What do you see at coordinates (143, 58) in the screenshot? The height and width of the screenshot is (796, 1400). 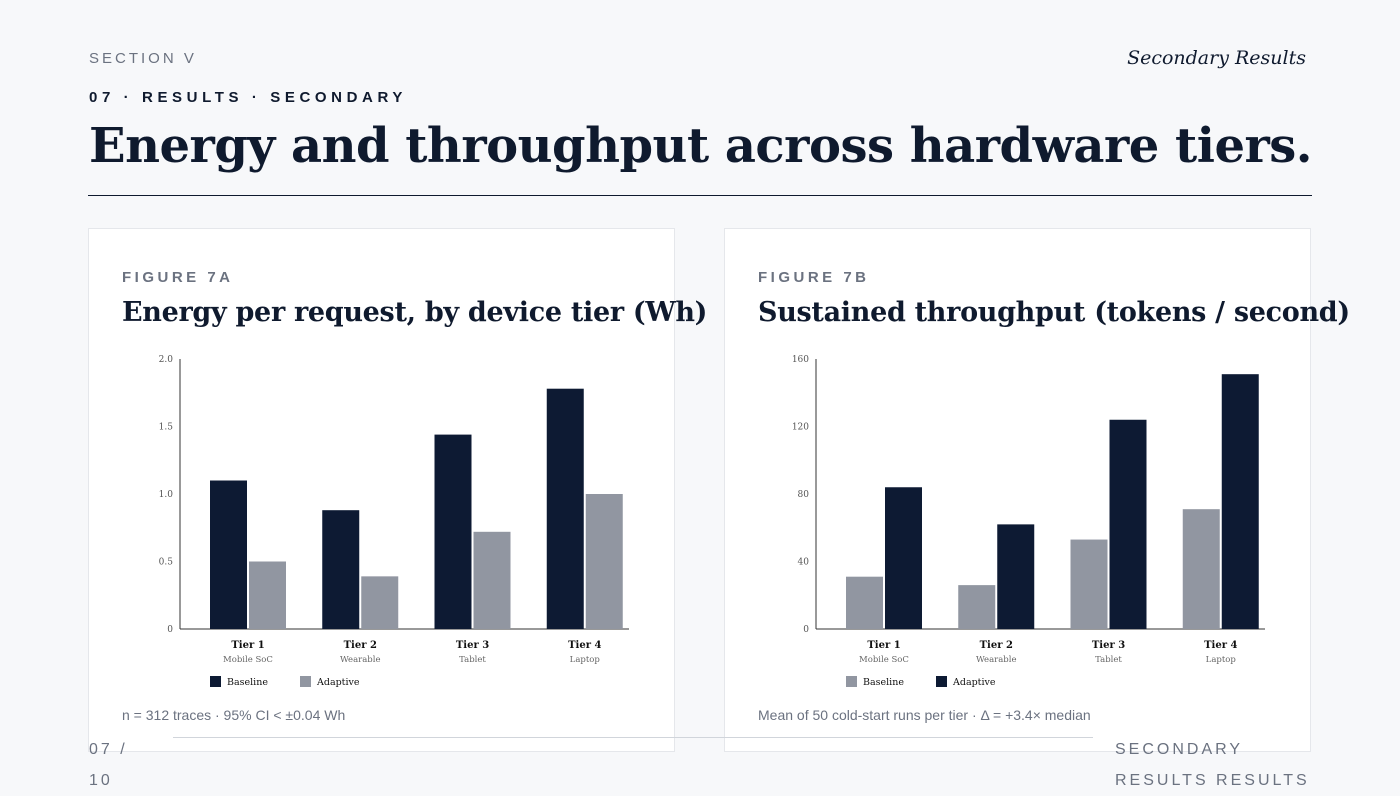 I see `section-label: SECTION V` at bounding box center [143, 58].